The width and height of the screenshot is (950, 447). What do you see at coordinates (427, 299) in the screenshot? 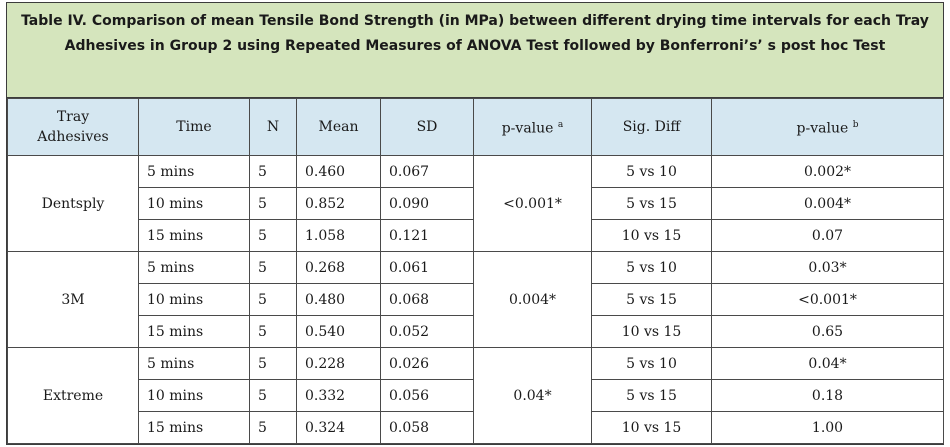
I see `sd-cell: 0.068` at bounding box center [427, 299].